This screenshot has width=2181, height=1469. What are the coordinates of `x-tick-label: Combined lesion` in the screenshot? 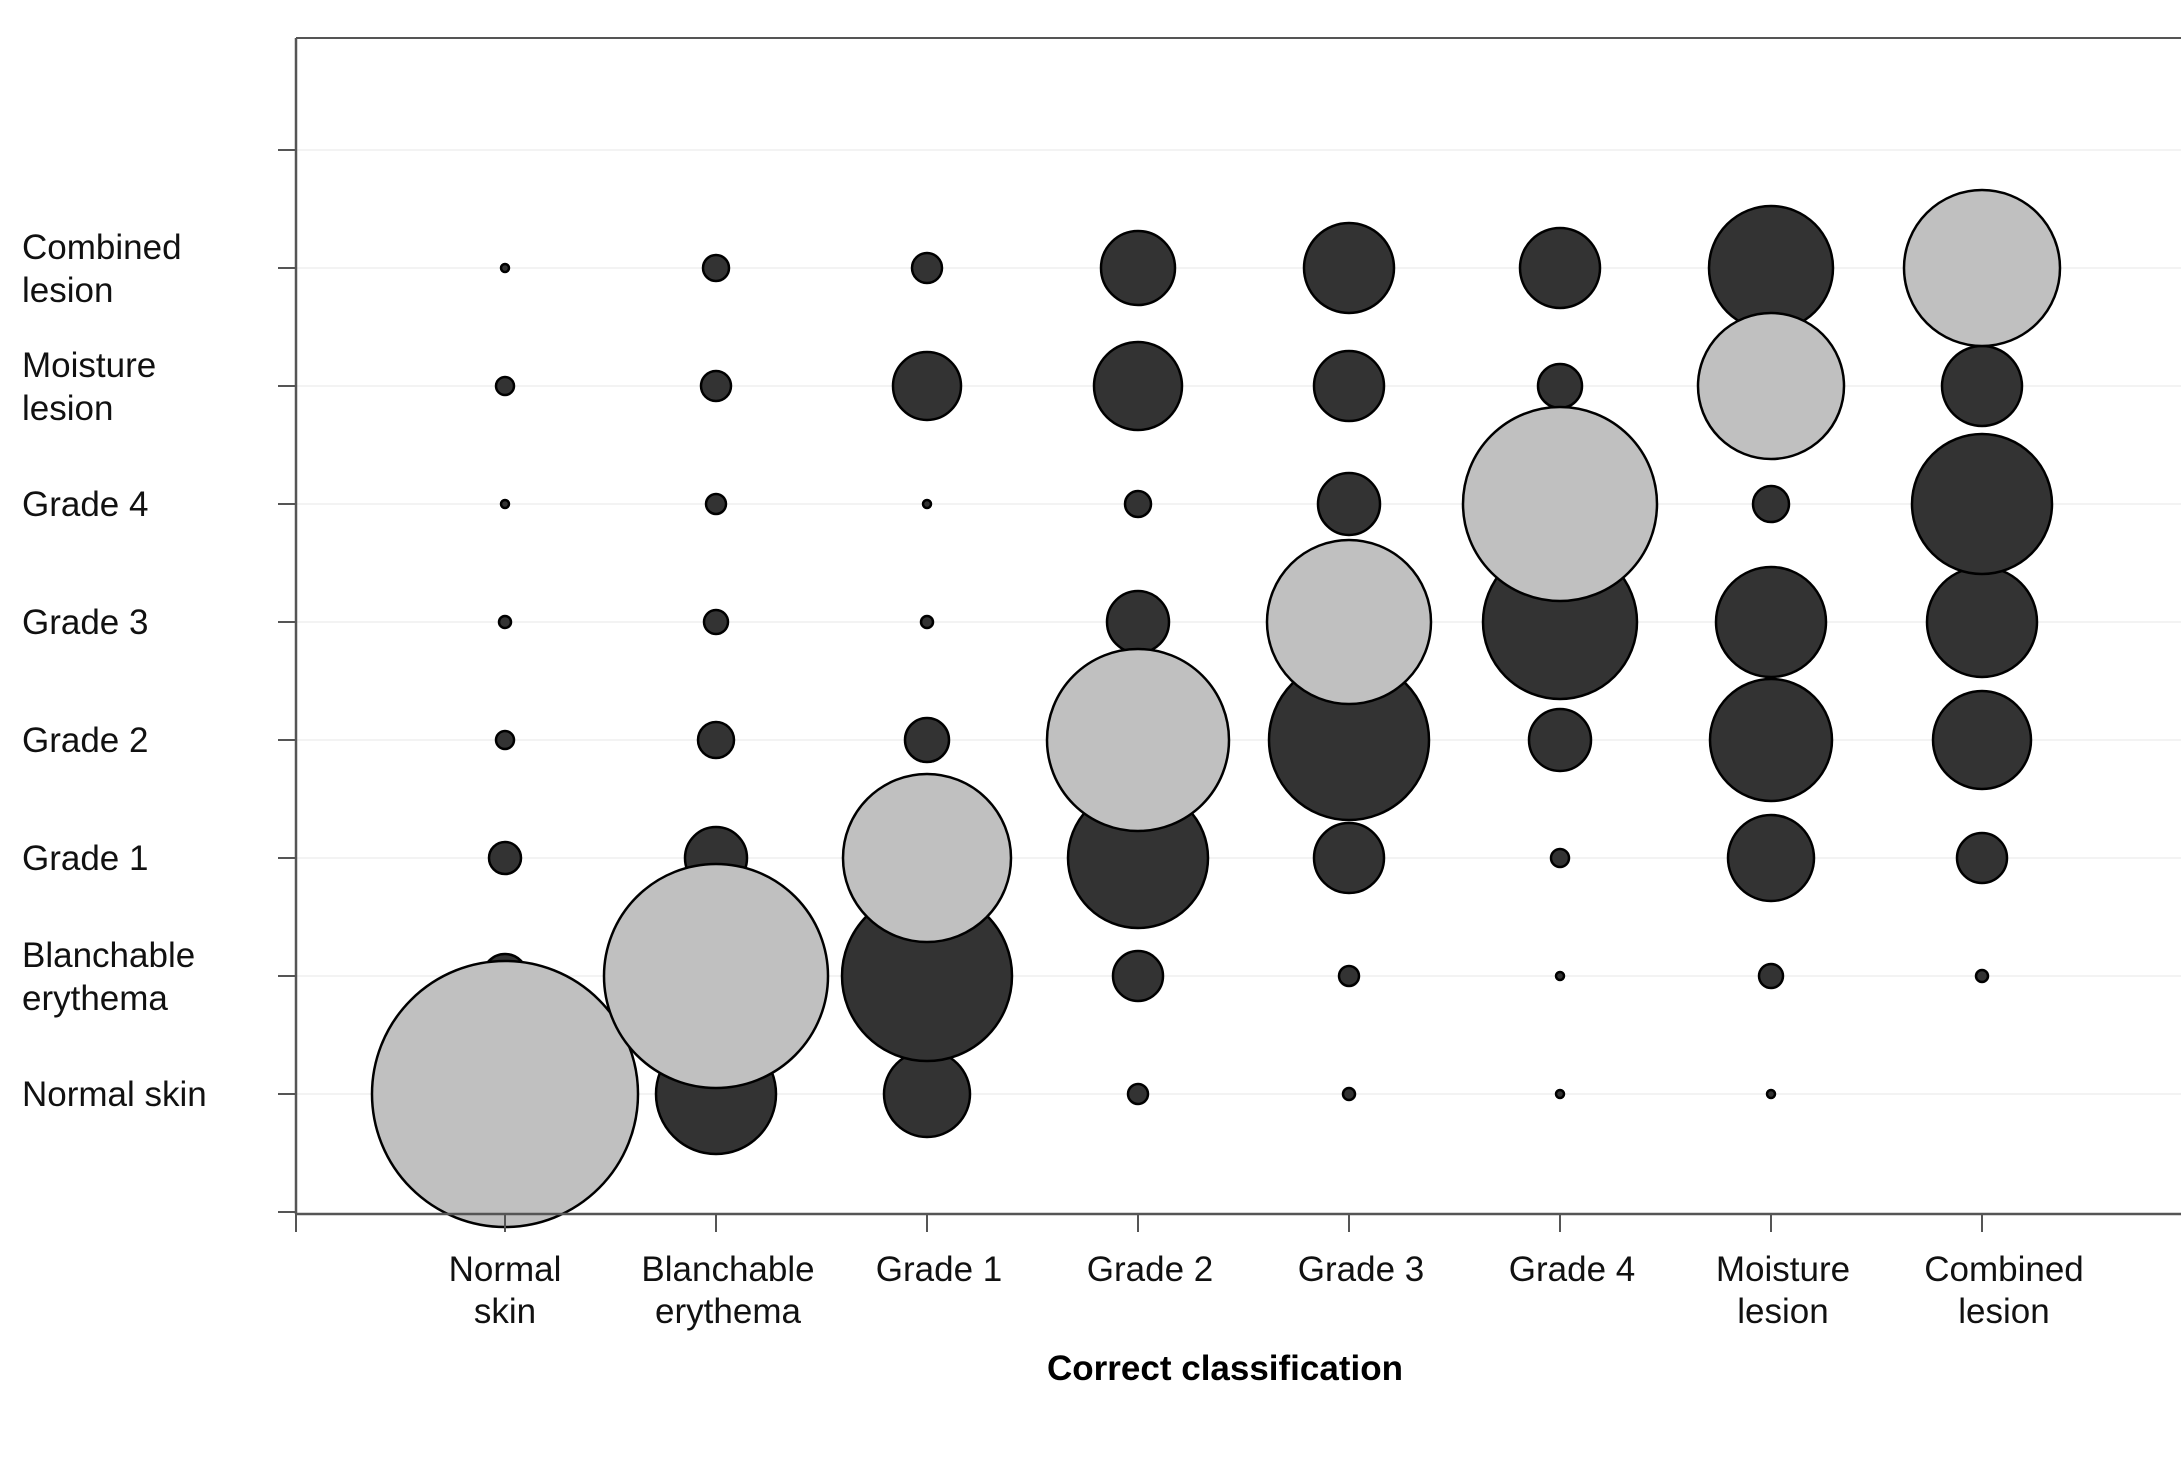 It's located at (2004, 1290).